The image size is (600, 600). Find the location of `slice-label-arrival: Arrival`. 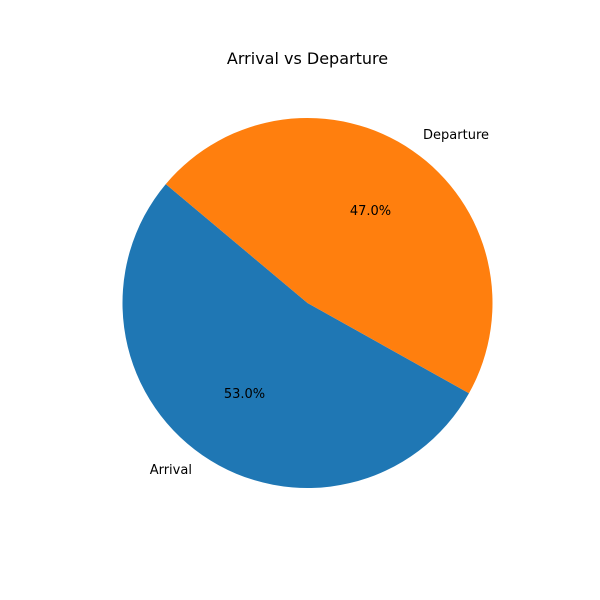

slice-label-arrival: Arrival is located at coordinates (171, 470).